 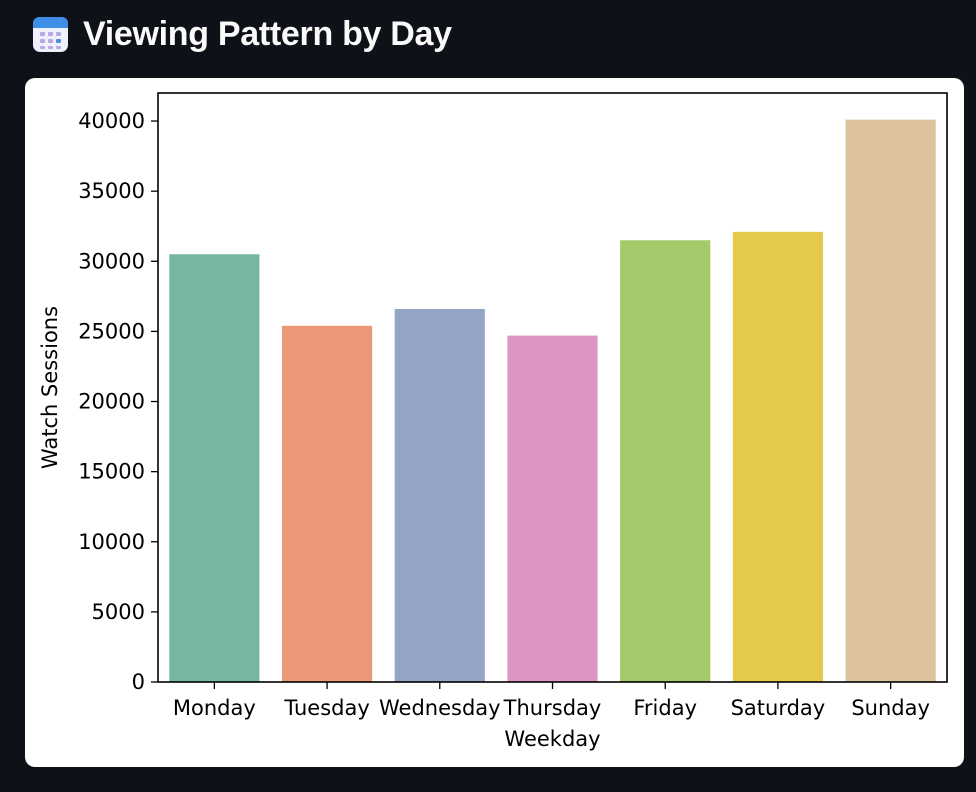 What do you see at coordinates (326, 708) in the screenshot?
I see `x-tick-label-tuesday: Tuesday` at bounding box center [326, 708].